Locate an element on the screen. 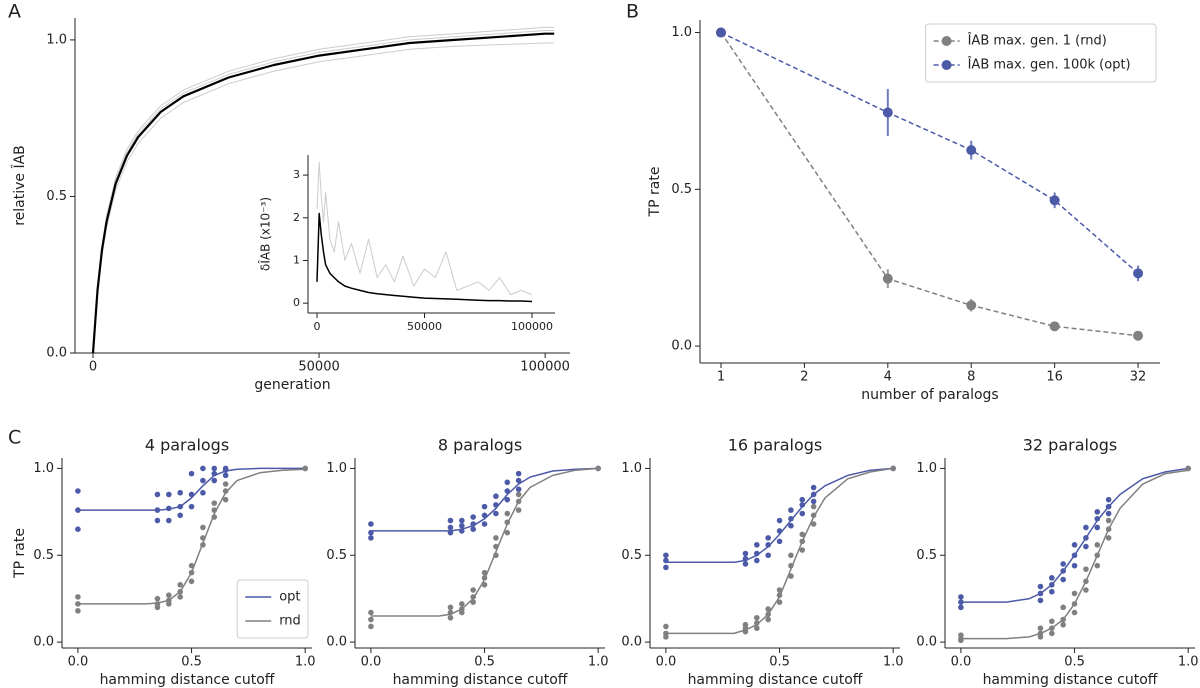  line is located at coordinates (424, 228).